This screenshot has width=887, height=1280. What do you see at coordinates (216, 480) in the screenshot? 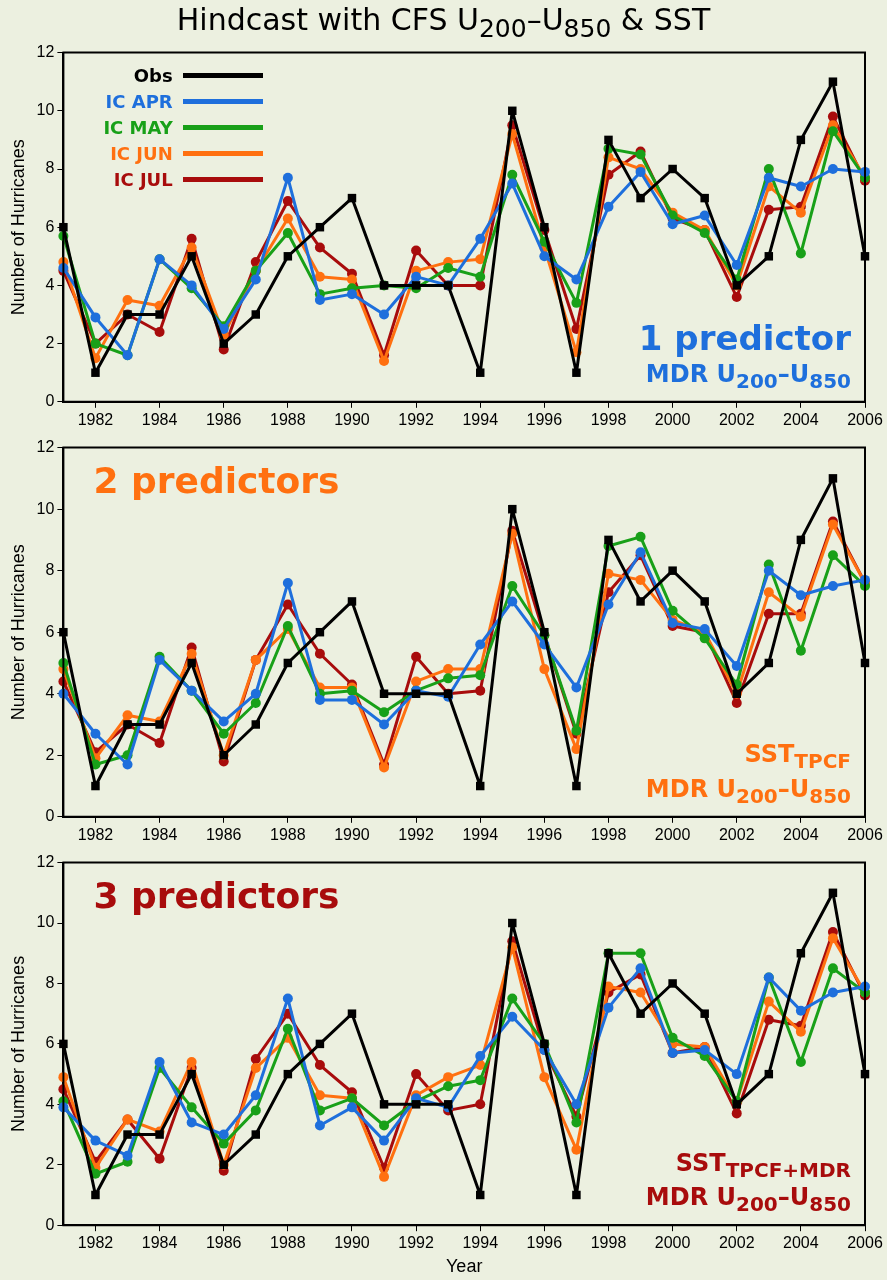
I see `annotation: 2 predictors` at bounding box center [216, 480].